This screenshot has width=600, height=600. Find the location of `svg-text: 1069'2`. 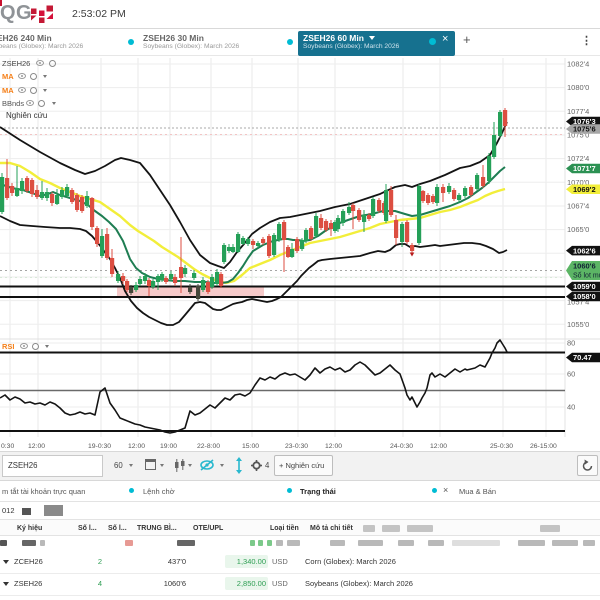

svg-text: 1069'2 is located at coordinates (584, 189).